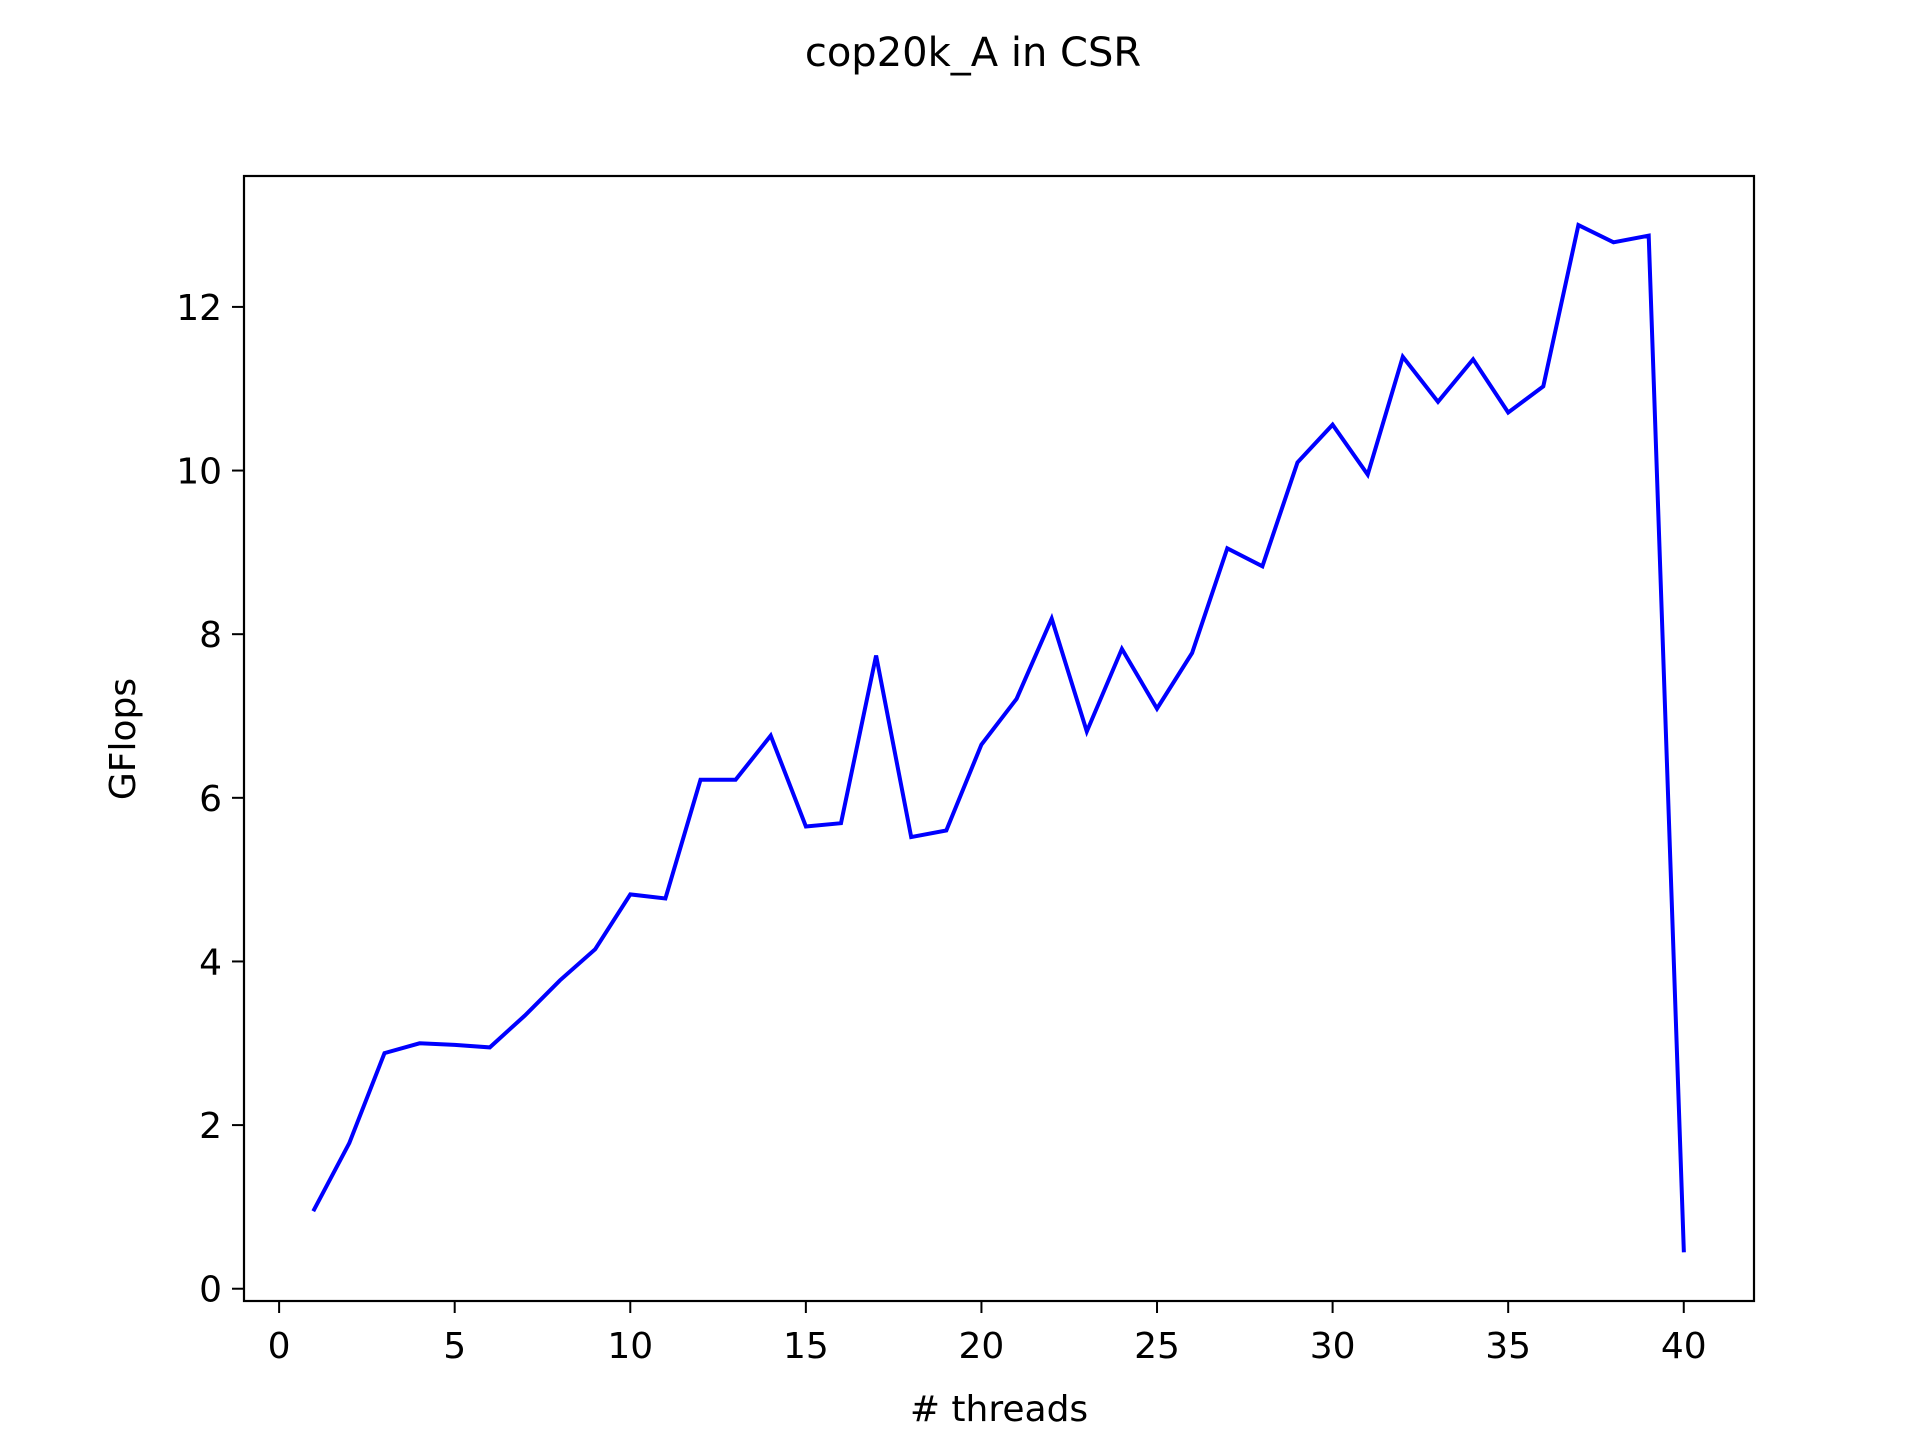 Image resolution: width=1920 pixels, height=1440 pixels. I want to click on y-tick-label: 8, so click(210, 635).